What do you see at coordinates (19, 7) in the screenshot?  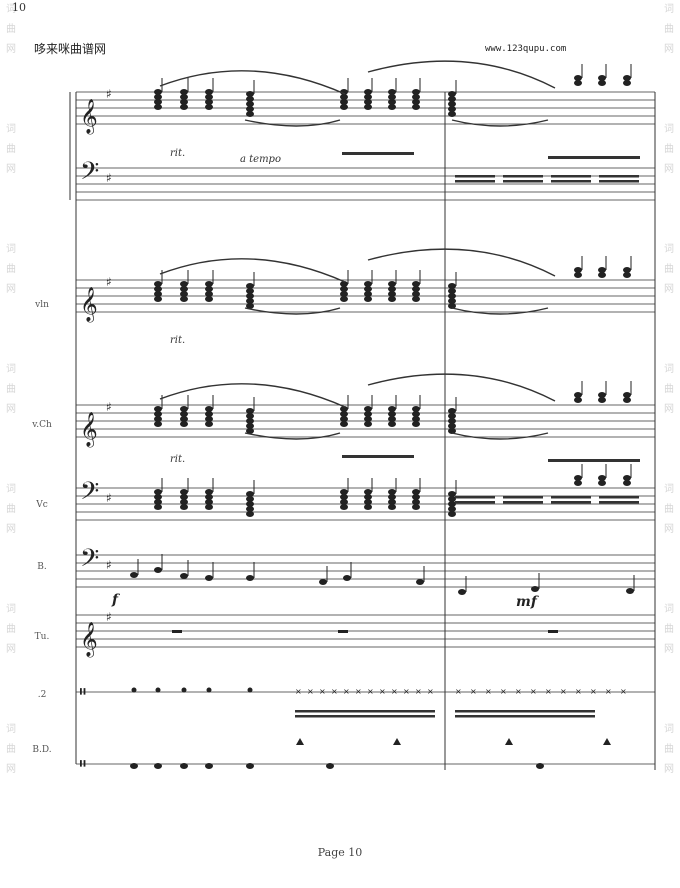 I see `page-number: 10` at bounding box center [19, 7].